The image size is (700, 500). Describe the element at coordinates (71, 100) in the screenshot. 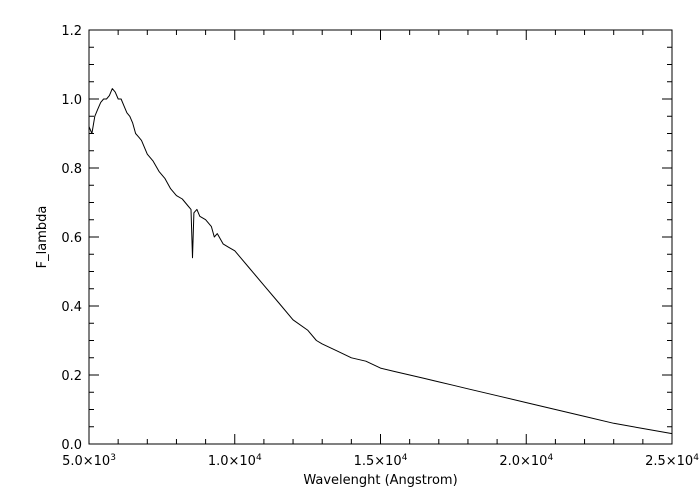

I see `y-tick-label: 1.0` at that location.